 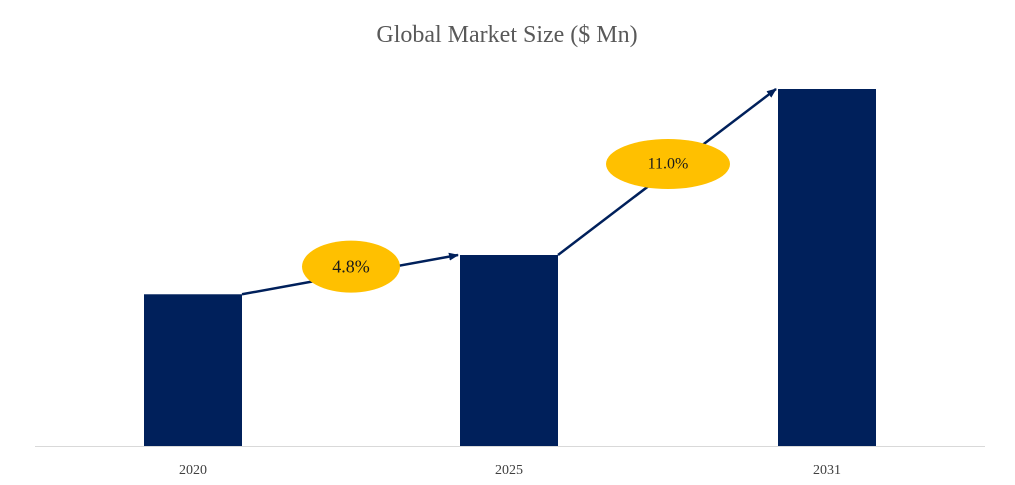 What do you see at coordinates (509, 350) in the screenshot?
I see `bar-2025` at bounding box center [509, 350].